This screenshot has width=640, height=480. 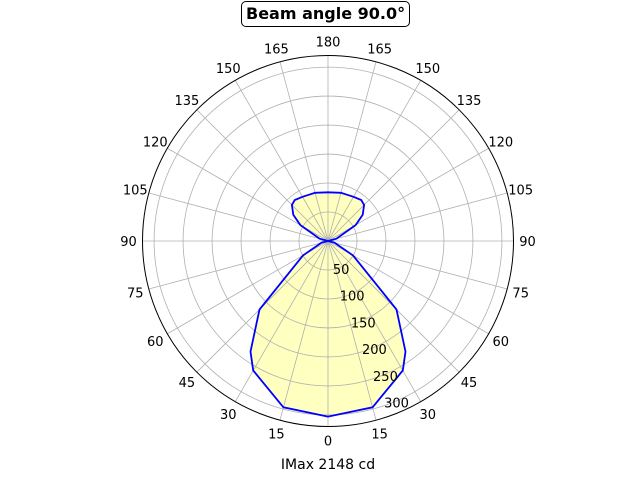 I want to click on x-axis-label: IMax 2148 cd, so click(x=328, y=465).